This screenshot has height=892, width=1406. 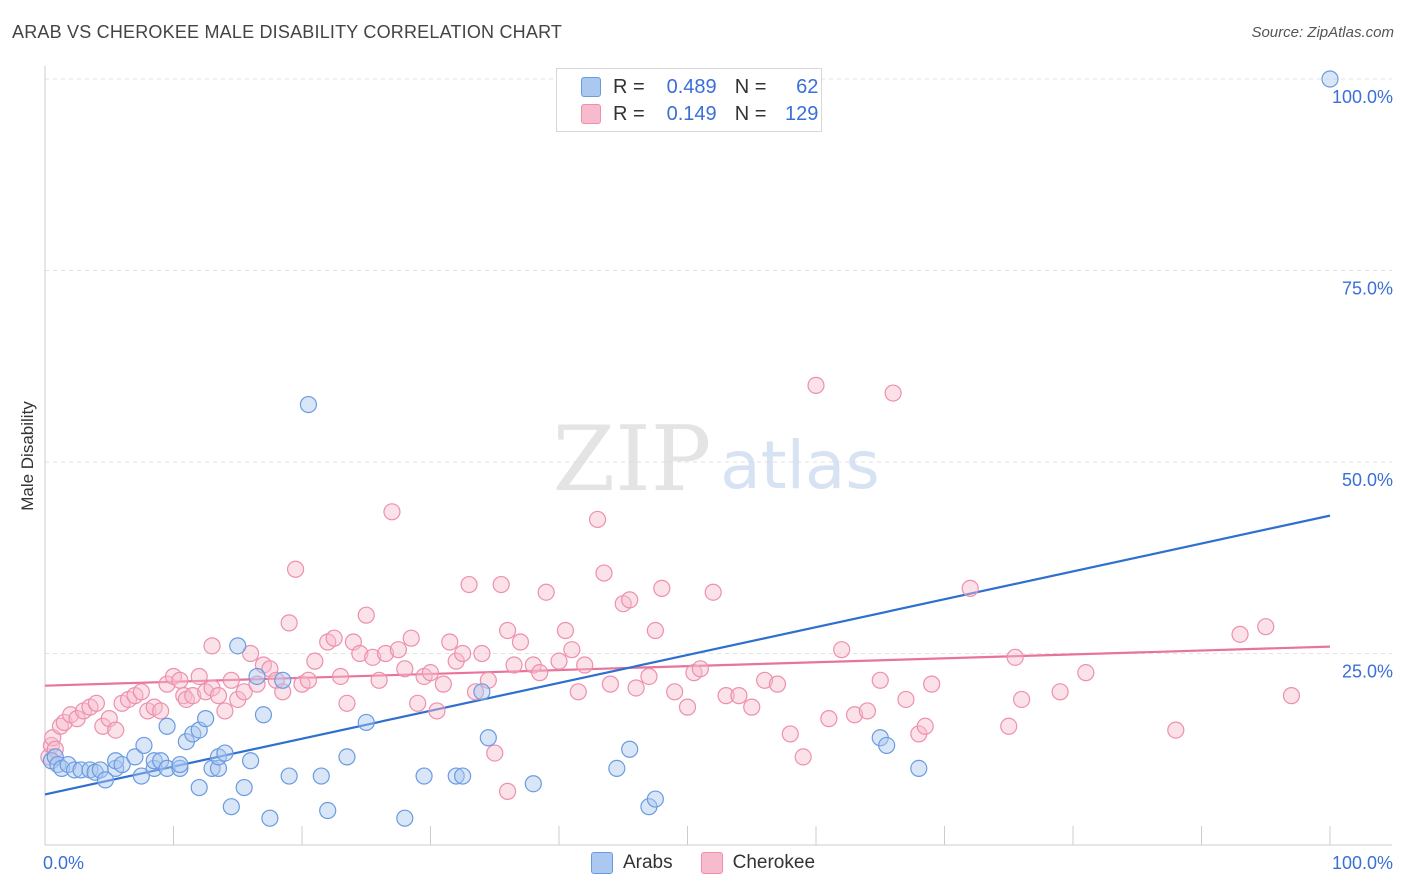 What do you see at coordinates (711, 863) in the screenshot?
I see `cherokee-legend-swatch` at bounding box center [711, 863].